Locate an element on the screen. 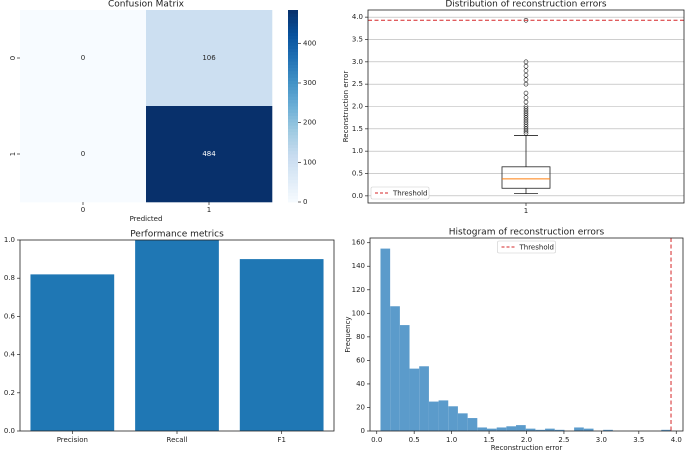  cell-label: 0 is located at coordinates (83, 154).